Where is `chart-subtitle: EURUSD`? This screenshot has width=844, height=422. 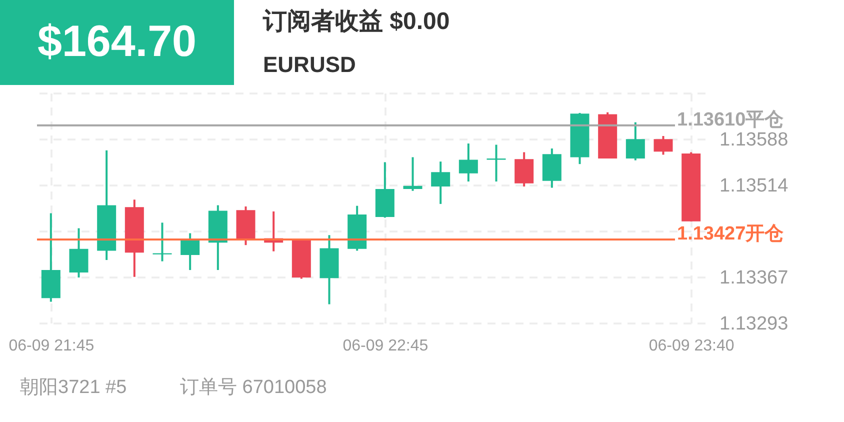 chart-subtitle: EURUSD is located at coordinates (309, 64).